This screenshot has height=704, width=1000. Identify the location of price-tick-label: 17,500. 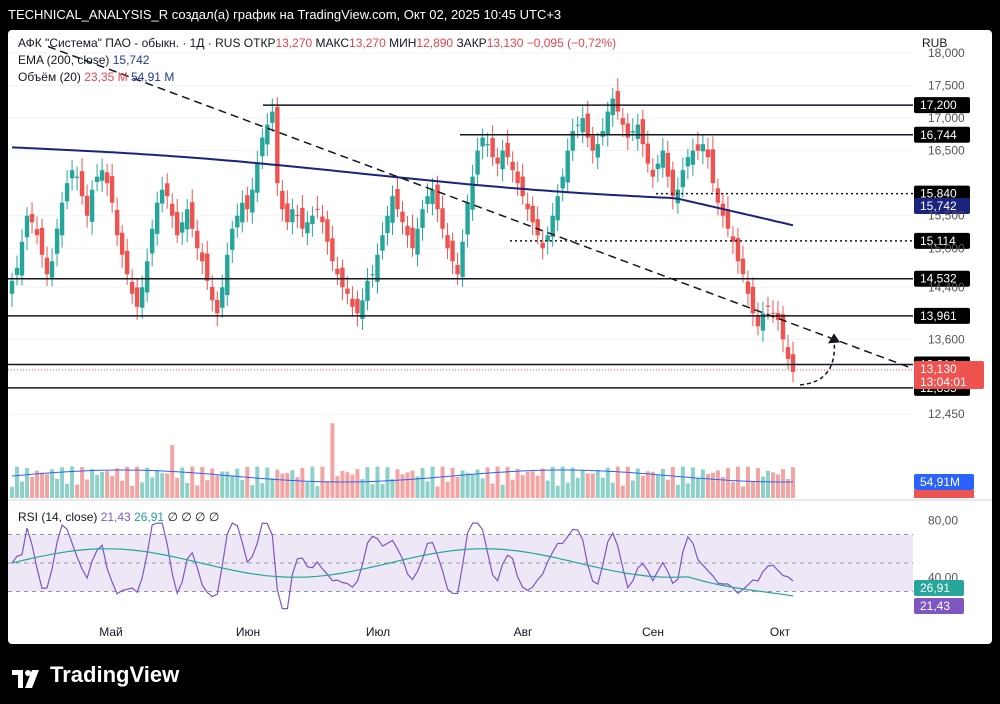
(946, 86).